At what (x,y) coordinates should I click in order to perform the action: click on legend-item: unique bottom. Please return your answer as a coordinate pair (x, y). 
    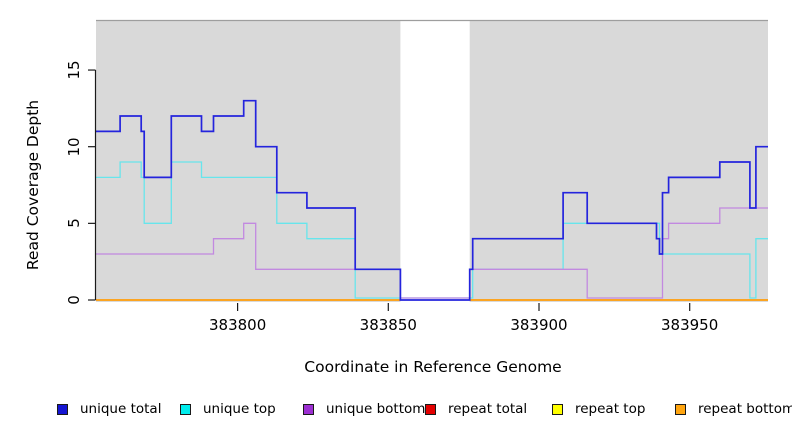
    Looking at the image, I should click on (364, 409).